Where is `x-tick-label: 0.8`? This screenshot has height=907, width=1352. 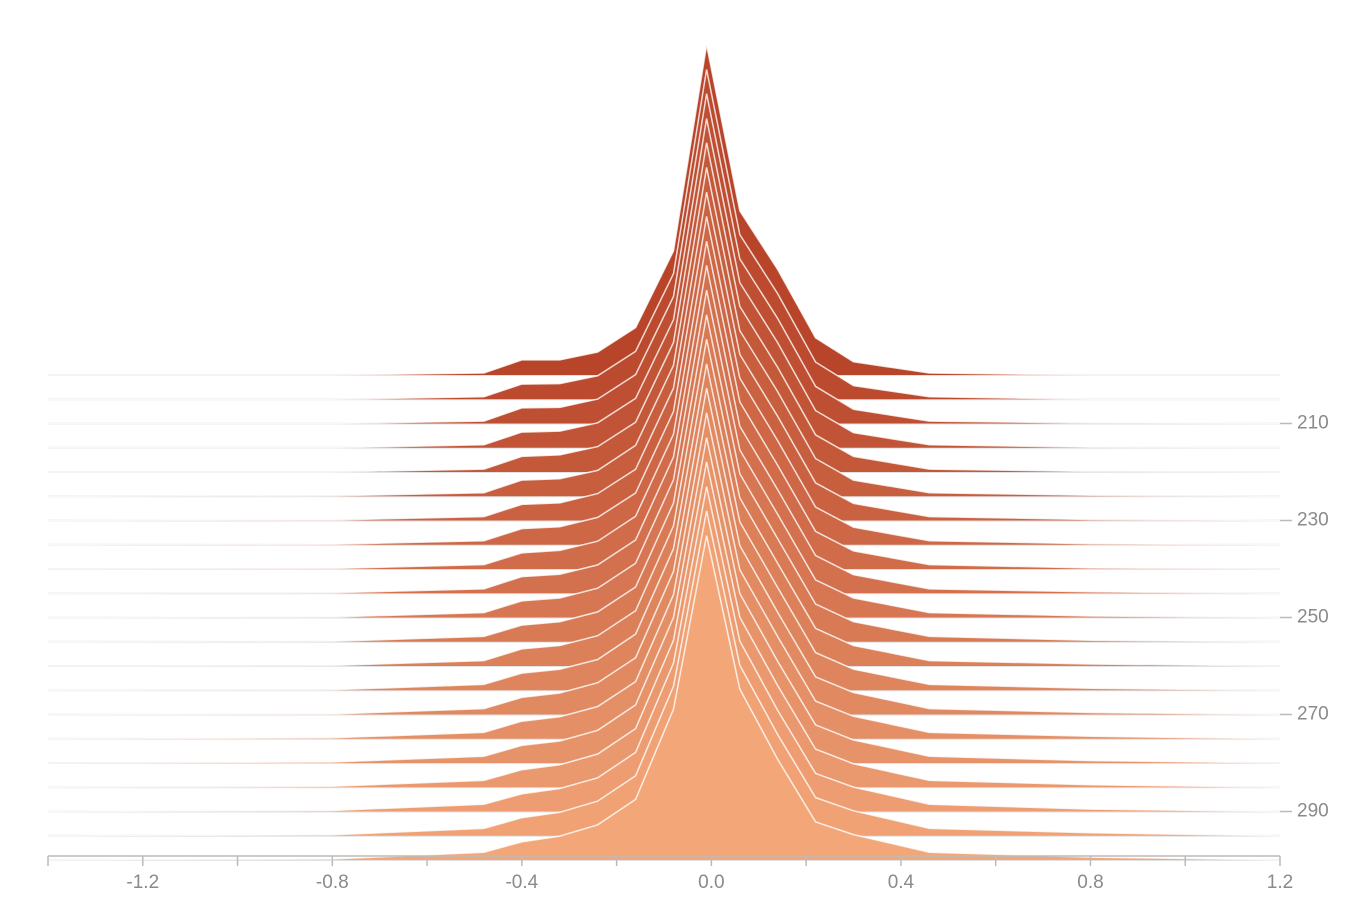 x-tick-label: 0.8 is located at coordinates (1090, 882).